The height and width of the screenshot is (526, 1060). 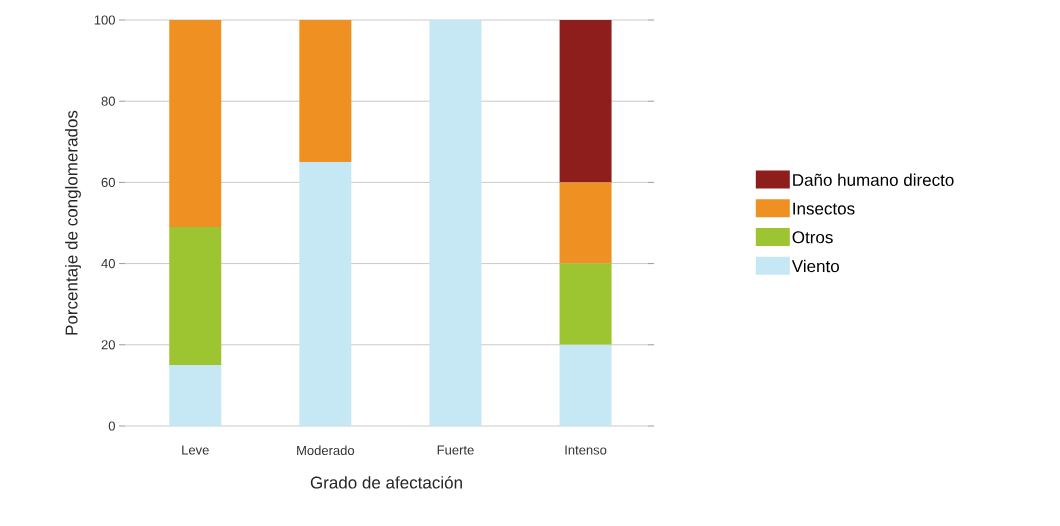 I want to click on y-tick-label: 80, so click(x=108, y=101).